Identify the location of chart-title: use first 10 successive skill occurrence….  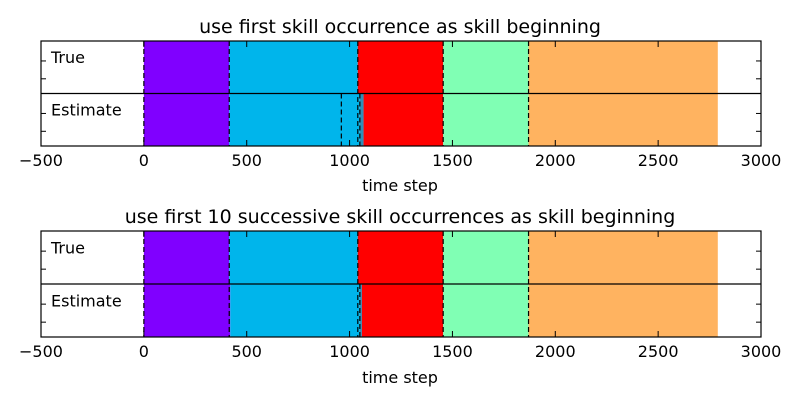
(400, 217).